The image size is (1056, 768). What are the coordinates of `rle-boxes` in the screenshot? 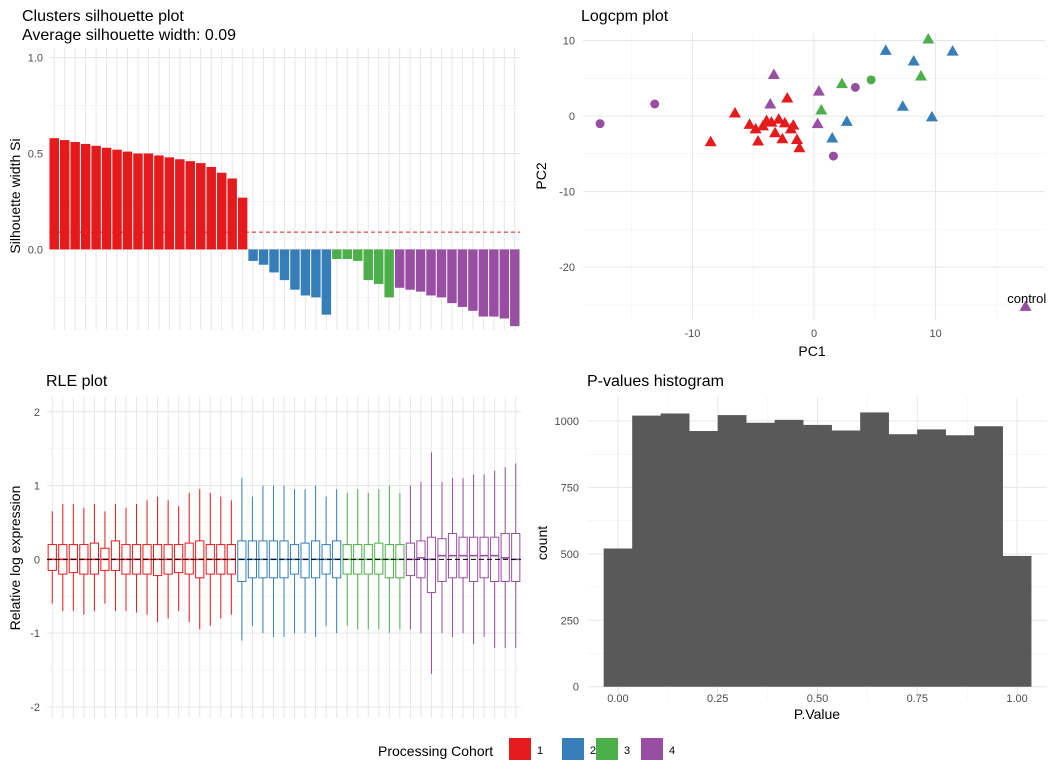 It's located at (284, 563).